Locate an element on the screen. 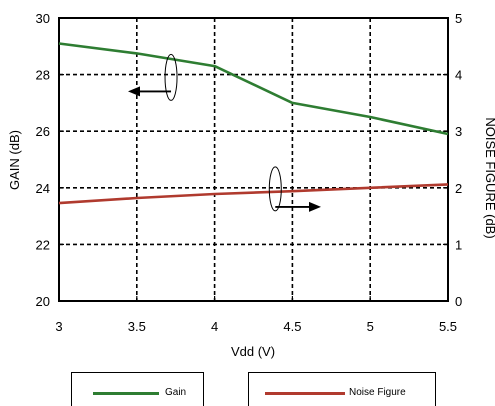 Image resolution: width=495 pixels, height=406 pixels. gain-axis-marker is located at coordinates (171, 77).